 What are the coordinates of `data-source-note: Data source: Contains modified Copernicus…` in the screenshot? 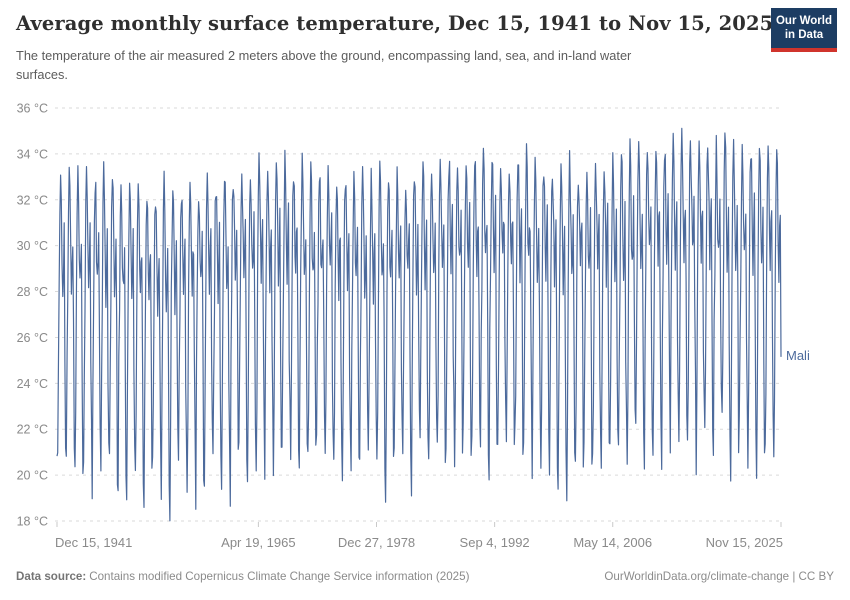 It's located at (242, 576).